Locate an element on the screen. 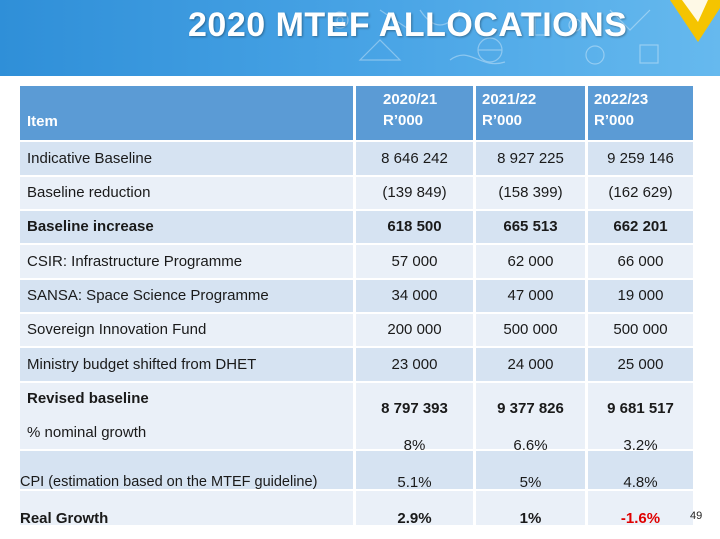 The width and height of the screenshot is (720, 539). header-col-2020: 2020/21 R’000 is located at coordinates (414, 113).